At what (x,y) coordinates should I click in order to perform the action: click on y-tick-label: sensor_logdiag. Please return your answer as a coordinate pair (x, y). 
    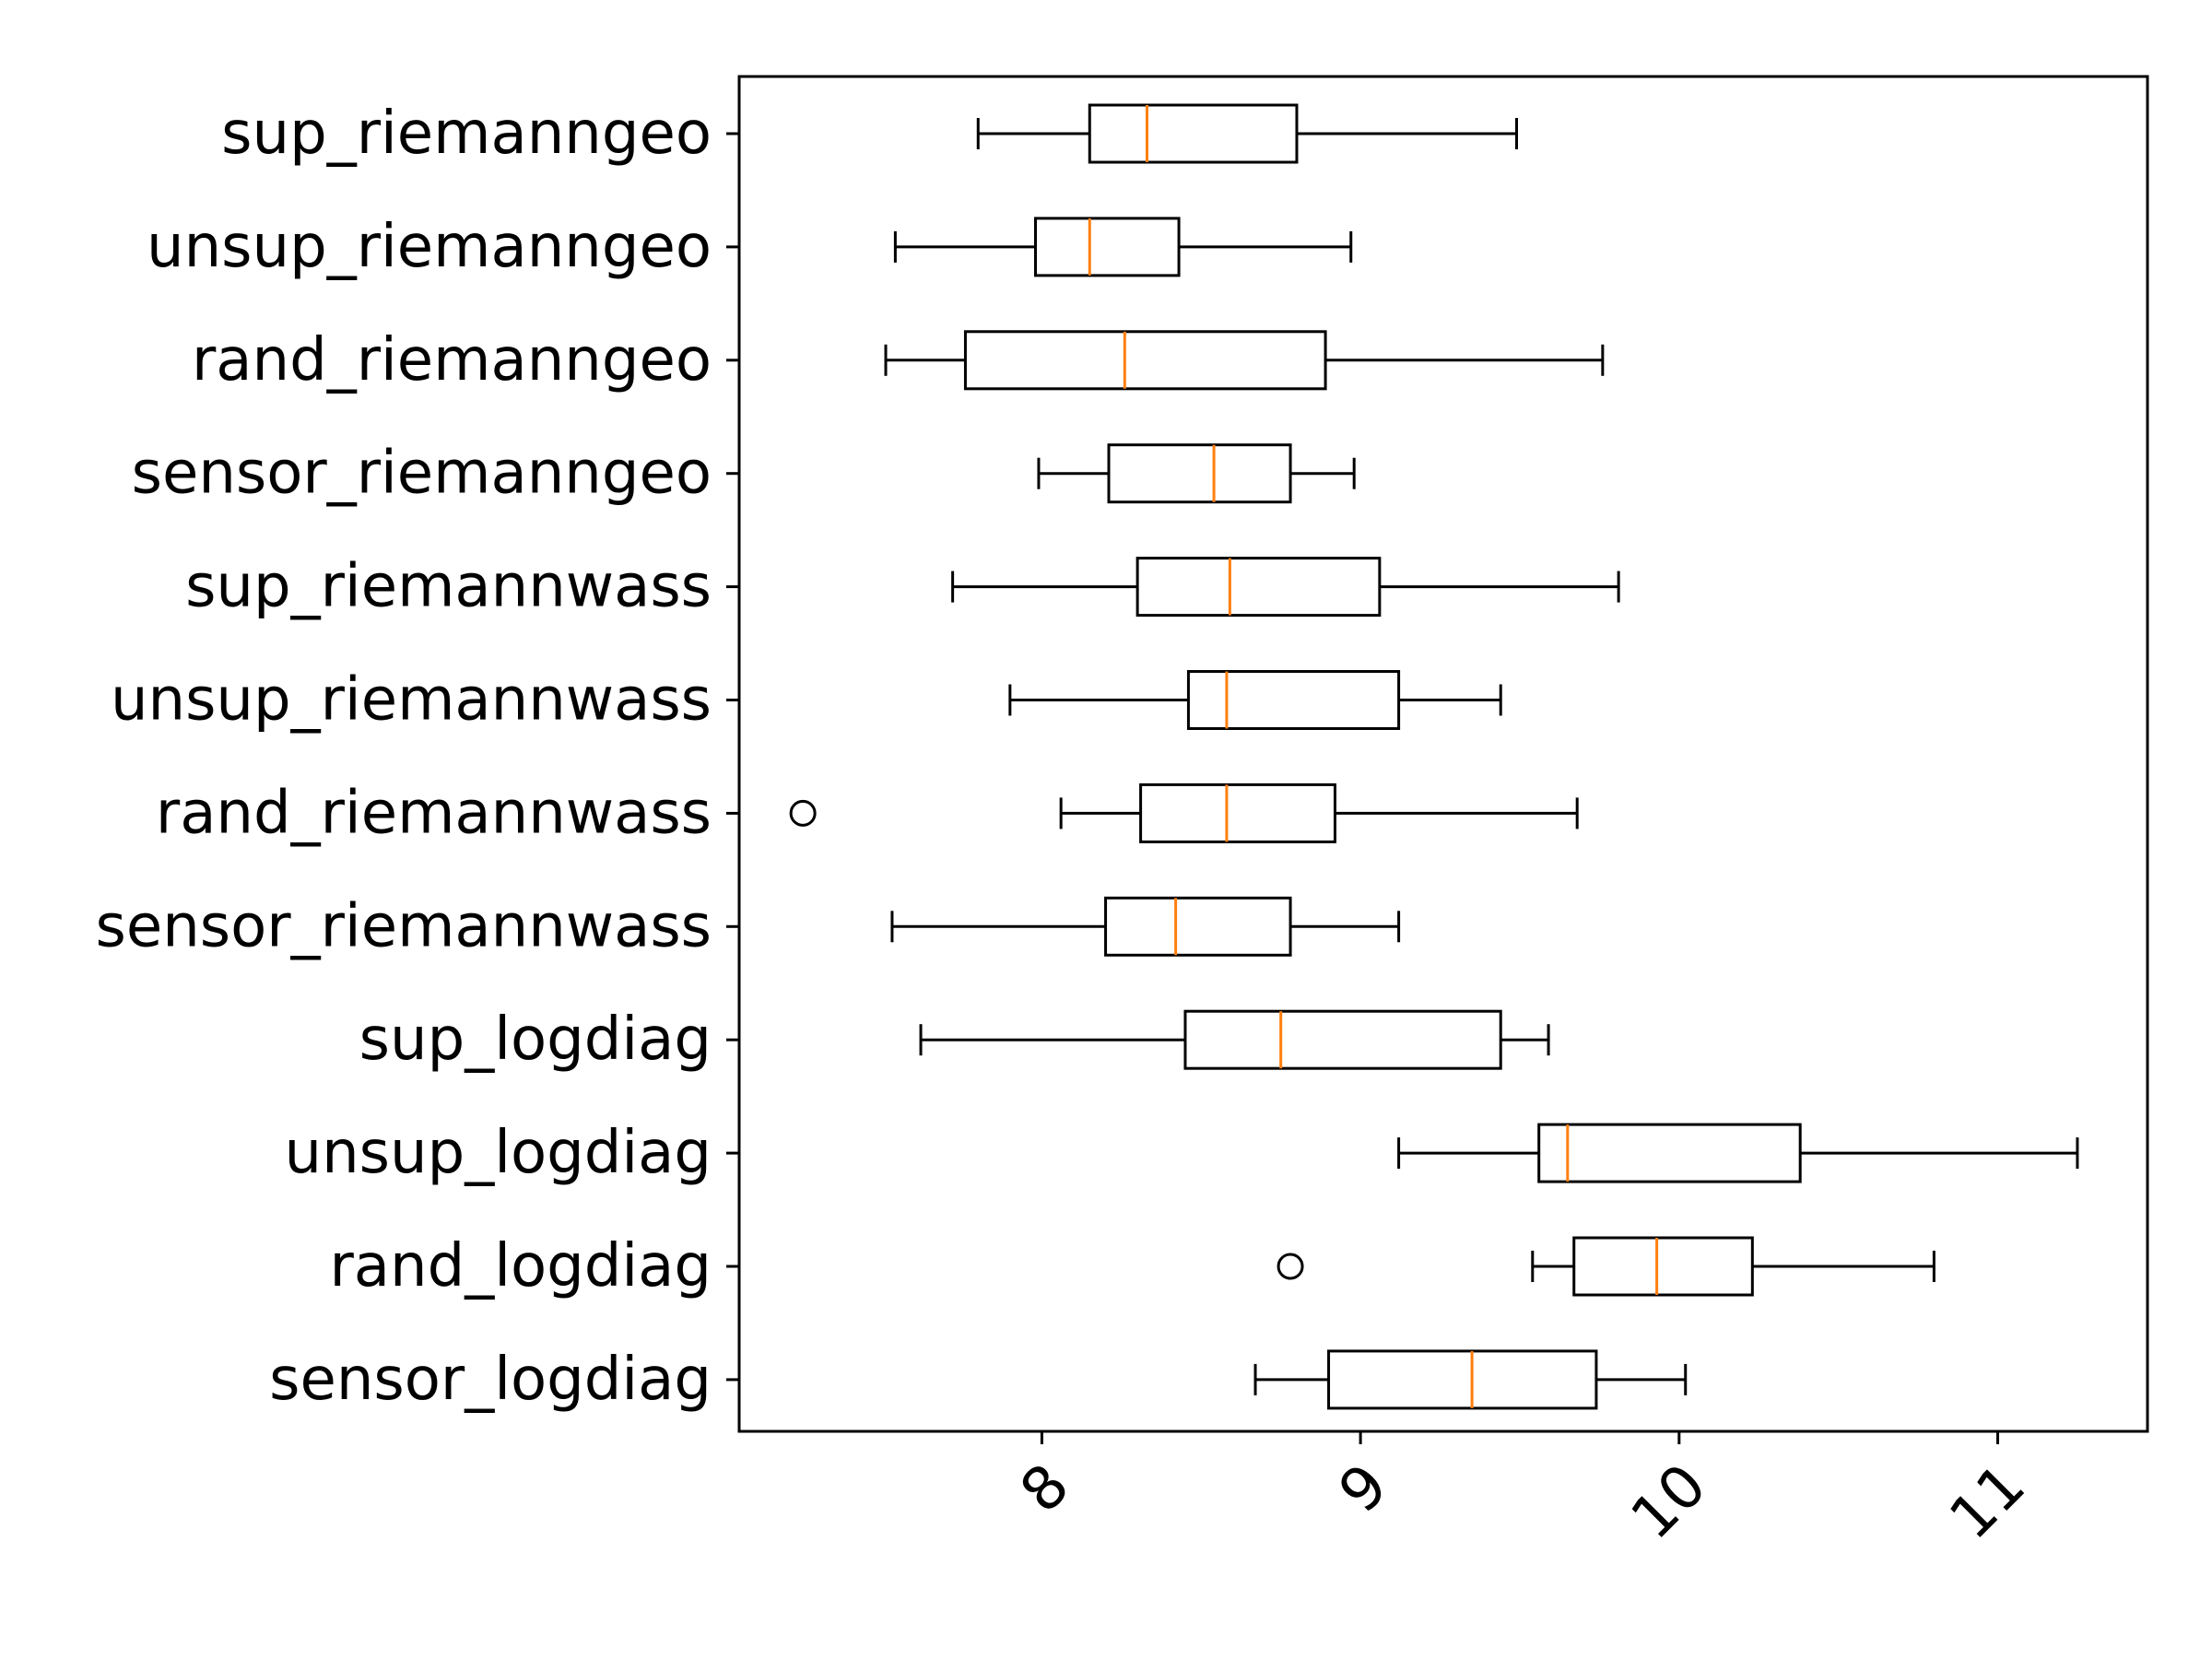
    Looking at the image, I should click on (490, 1380).